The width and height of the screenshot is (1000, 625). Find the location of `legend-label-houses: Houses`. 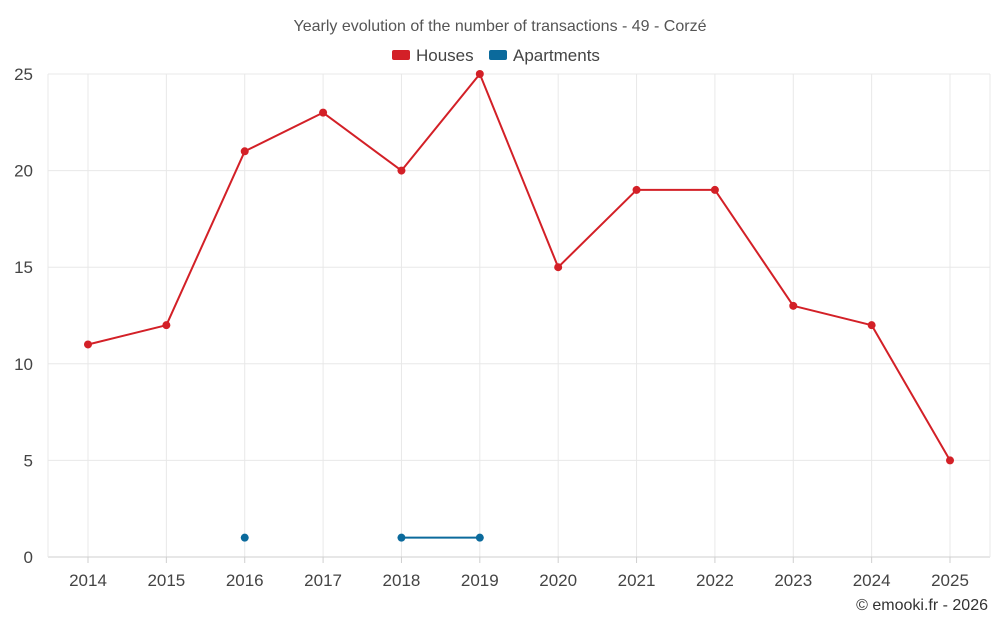

legend-label-houses: Houses is located at coordinates (445, 55).